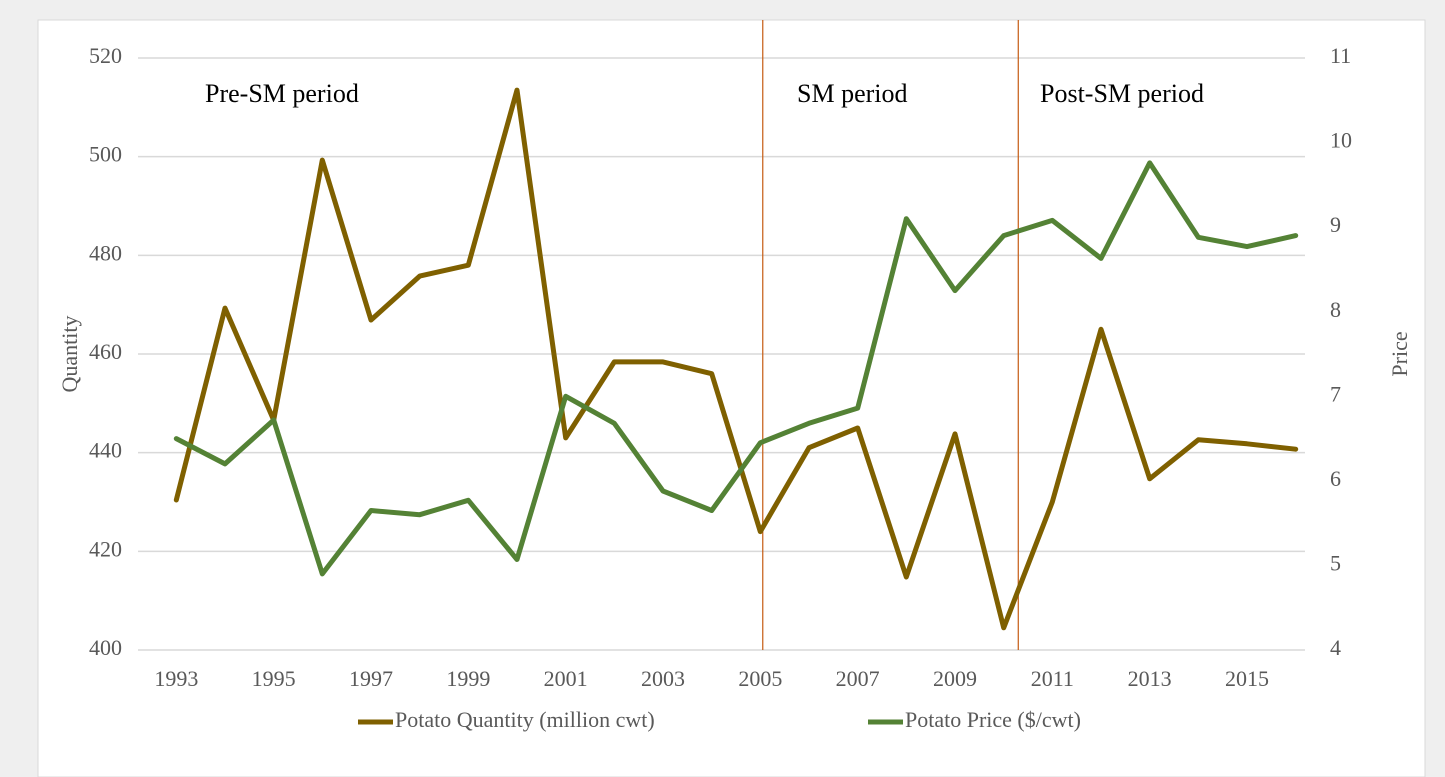 Image resolution: width=1445 pixels, height=777 pixels. I want to click on y-tick-label: 440, so click(105, 450).